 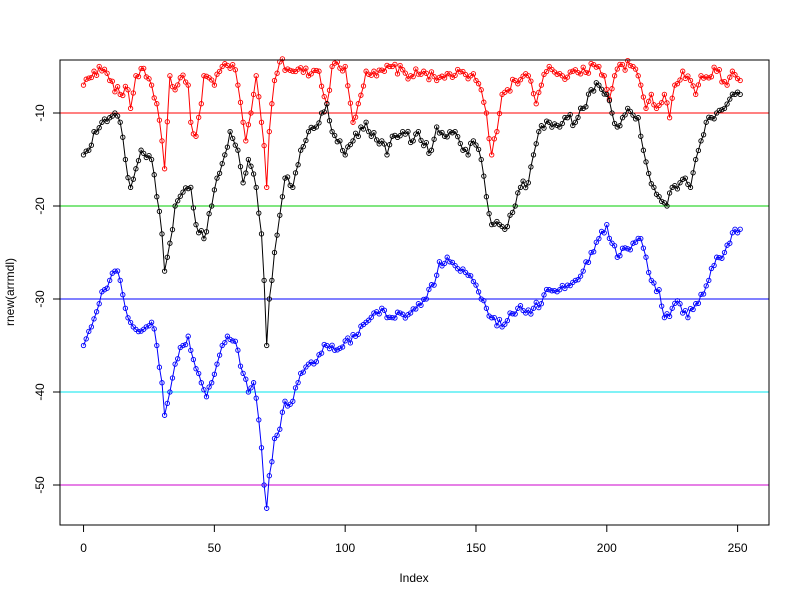 I want to click on y-axis: -10 -20 -30 -40 -50, so click(x=47, y=299).